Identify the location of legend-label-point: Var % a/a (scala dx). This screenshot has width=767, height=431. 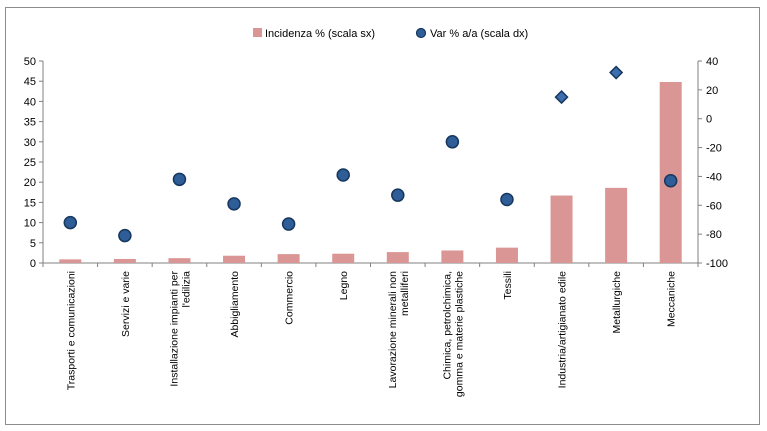
(479, 34).